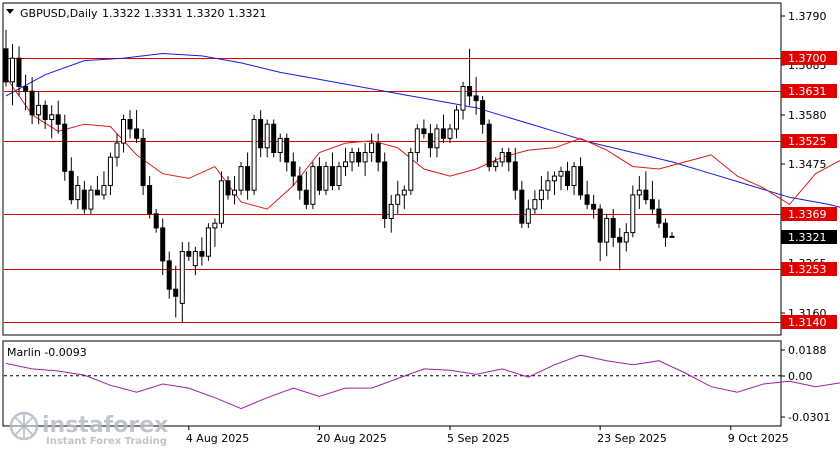 The width and height of the screenshot is (840, 450). Describe the element at coordinates (632, 438) in the screenshot. I see `x-tick-label: 23 Sep 2025` at that location.